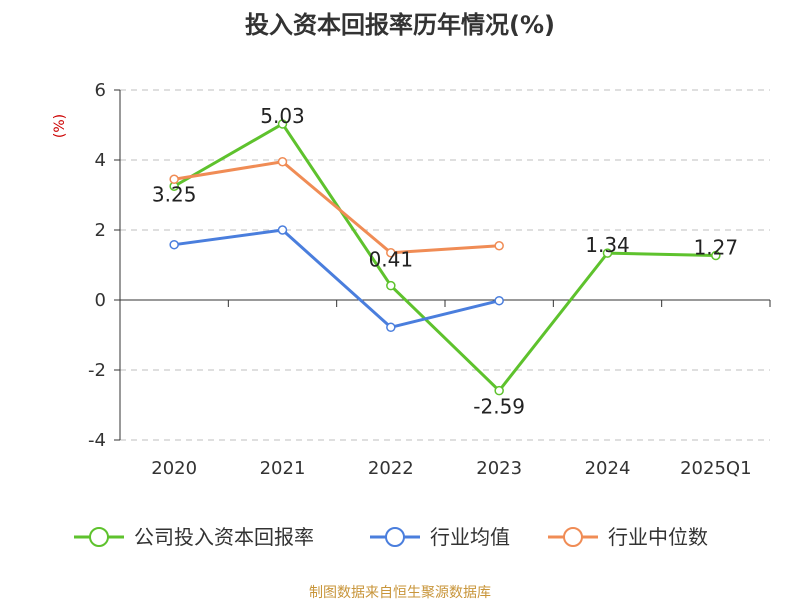 The image size is (800, 600). What do you see at coordinates (607, 245) in the screenshot?
I see `data-label: 1.34` at bounding box center [607, 245].